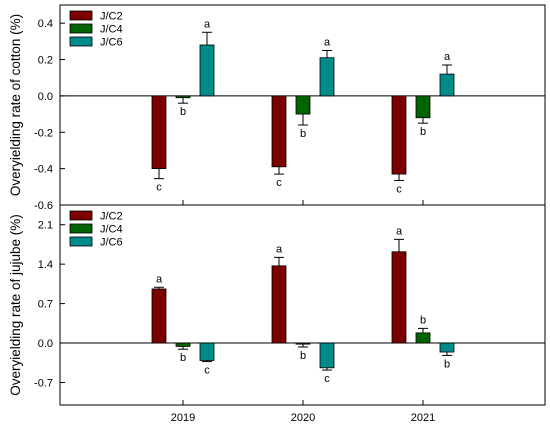 This screenshot has width=550, height=436. I want to click on y-tick-label: 2.1, so click(45, 226).